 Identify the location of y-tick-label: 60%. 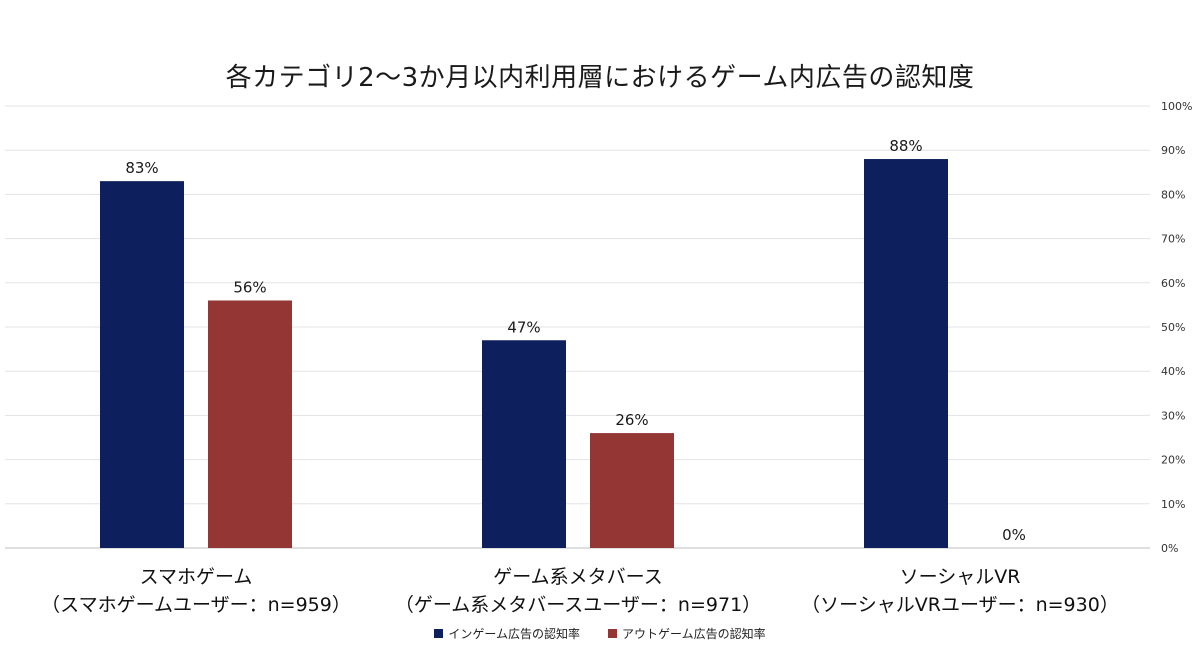
(1173, 283).